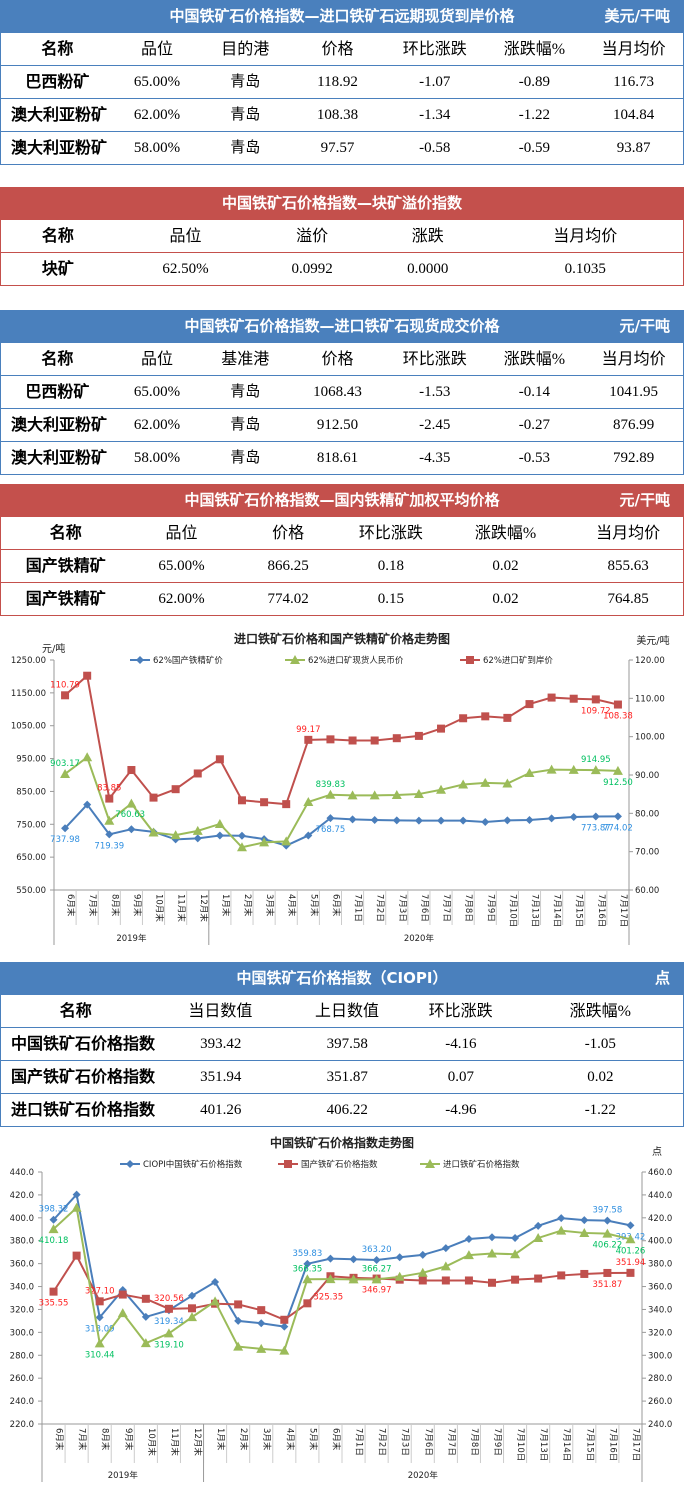 This screenshot has height=1487, width=684. Describe the element at coordinates (28, 727) in the screenshot. I see `y-tick-label: 1050.00` at that location.